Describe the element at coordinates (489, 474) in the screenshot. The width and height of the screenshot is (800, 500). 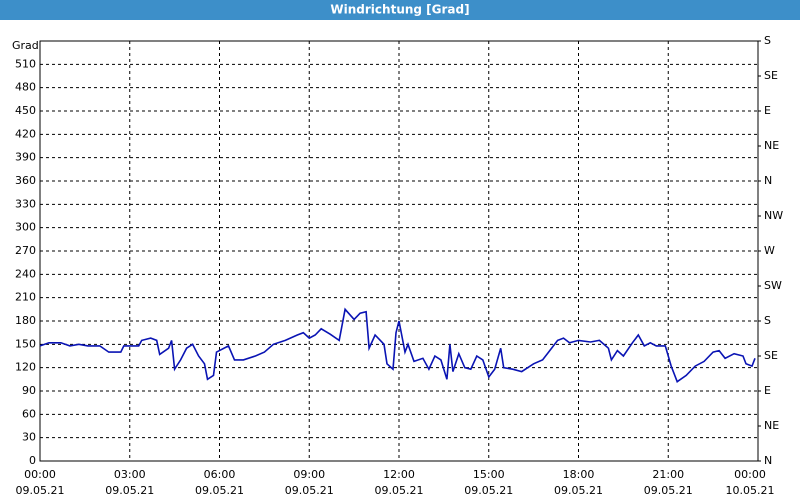
I see `x-tick-label: 15:00` at that location.